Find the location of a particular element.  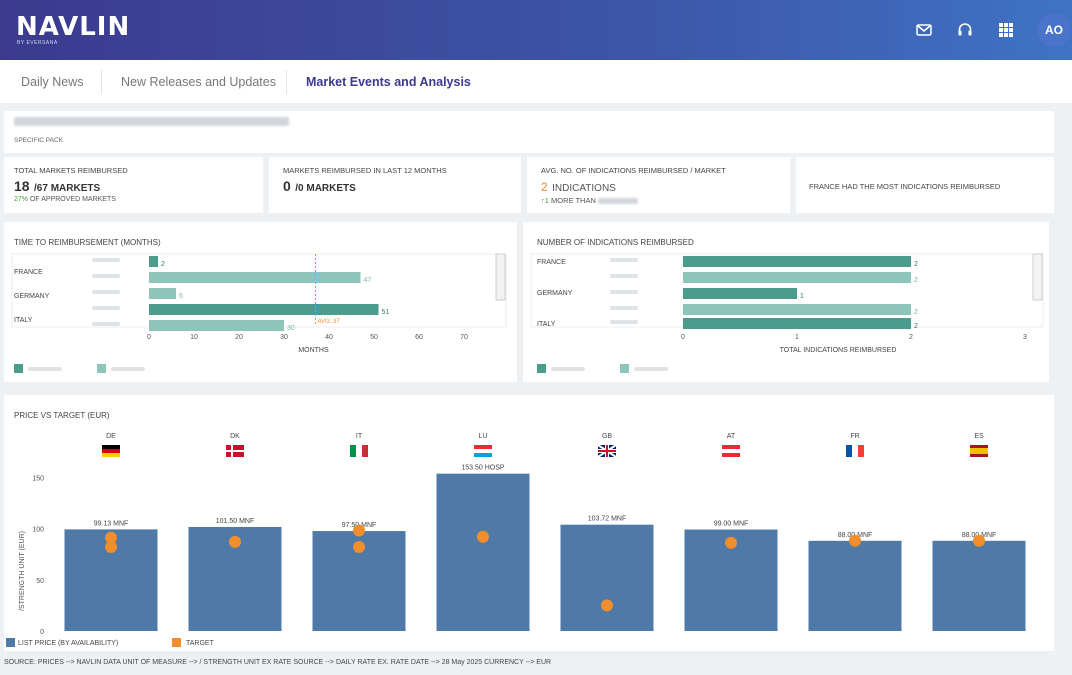

country-code: DE is located at coordinates (111, 436).